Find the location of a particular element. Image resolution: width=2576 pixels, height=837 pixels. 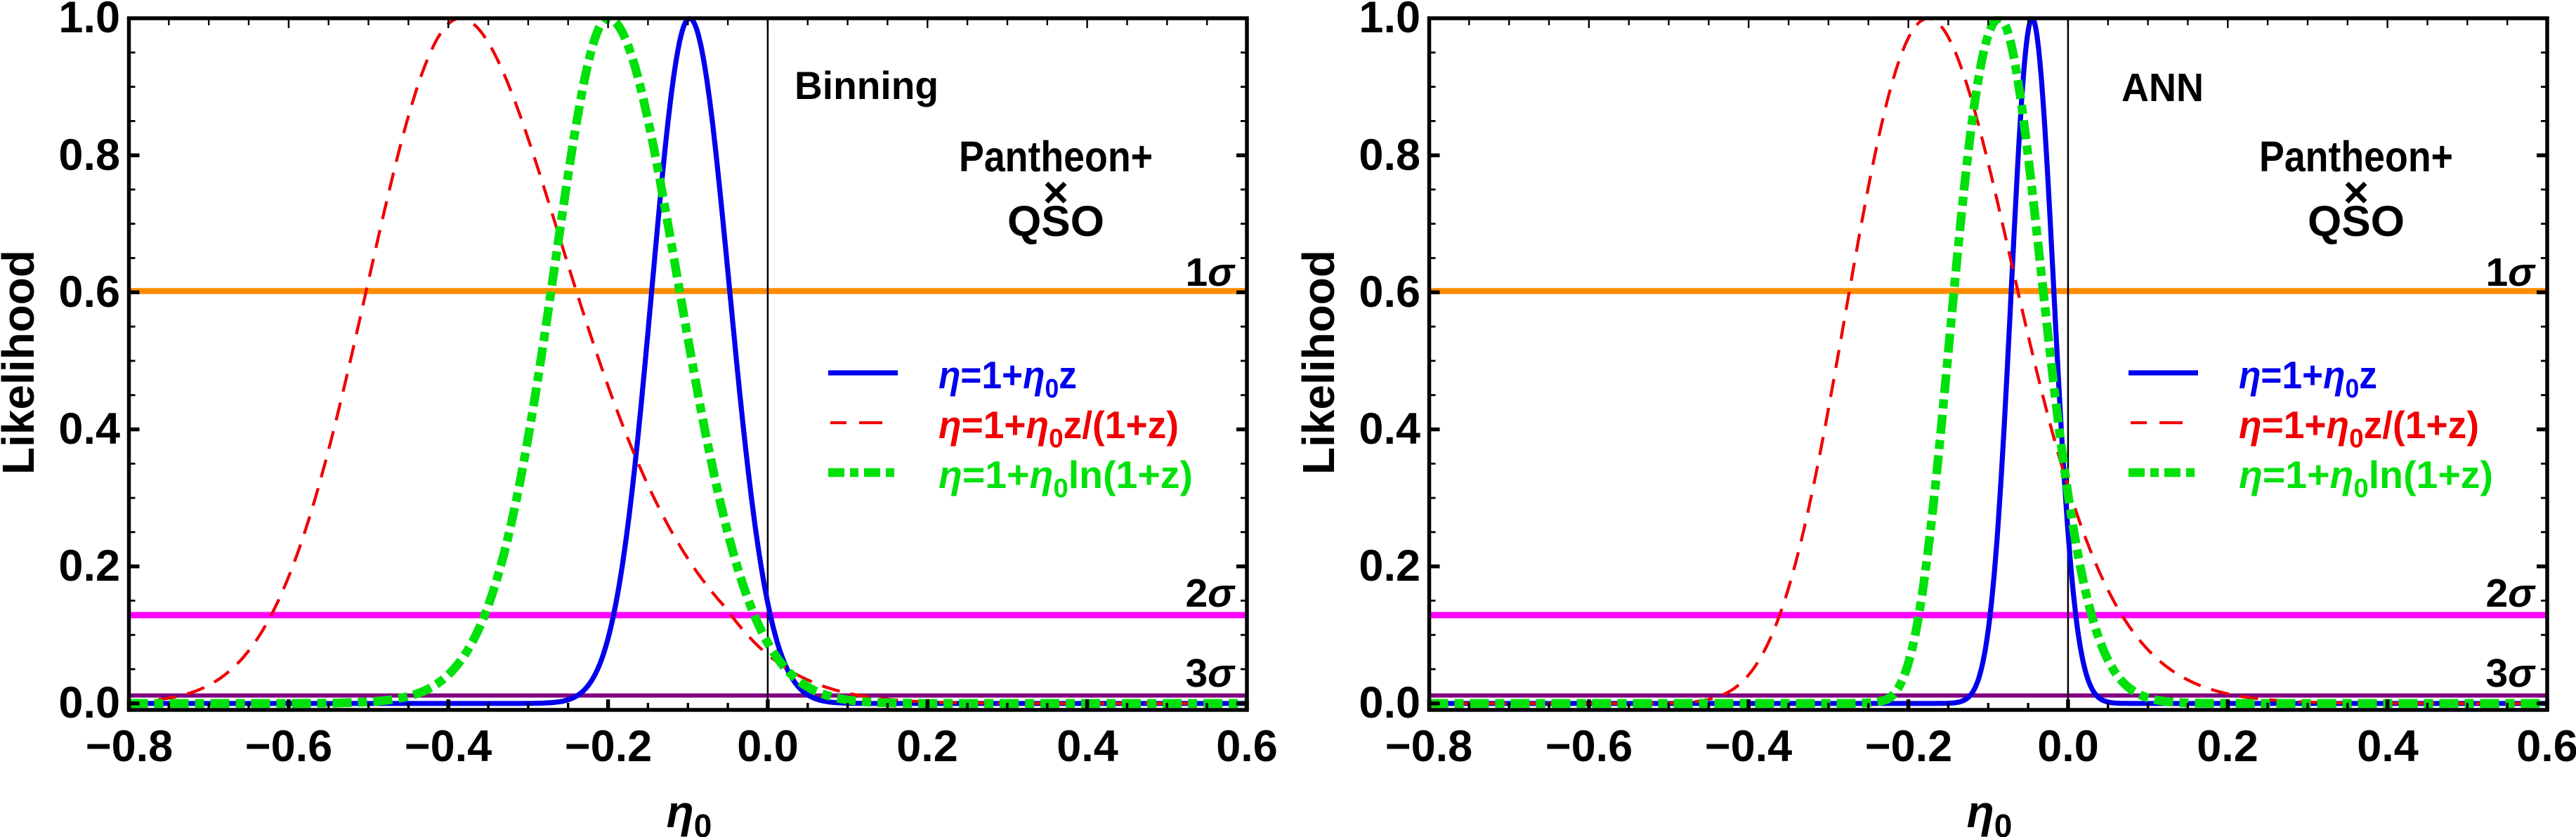

svg-text: η0 is located at coordinates (1990, 811).